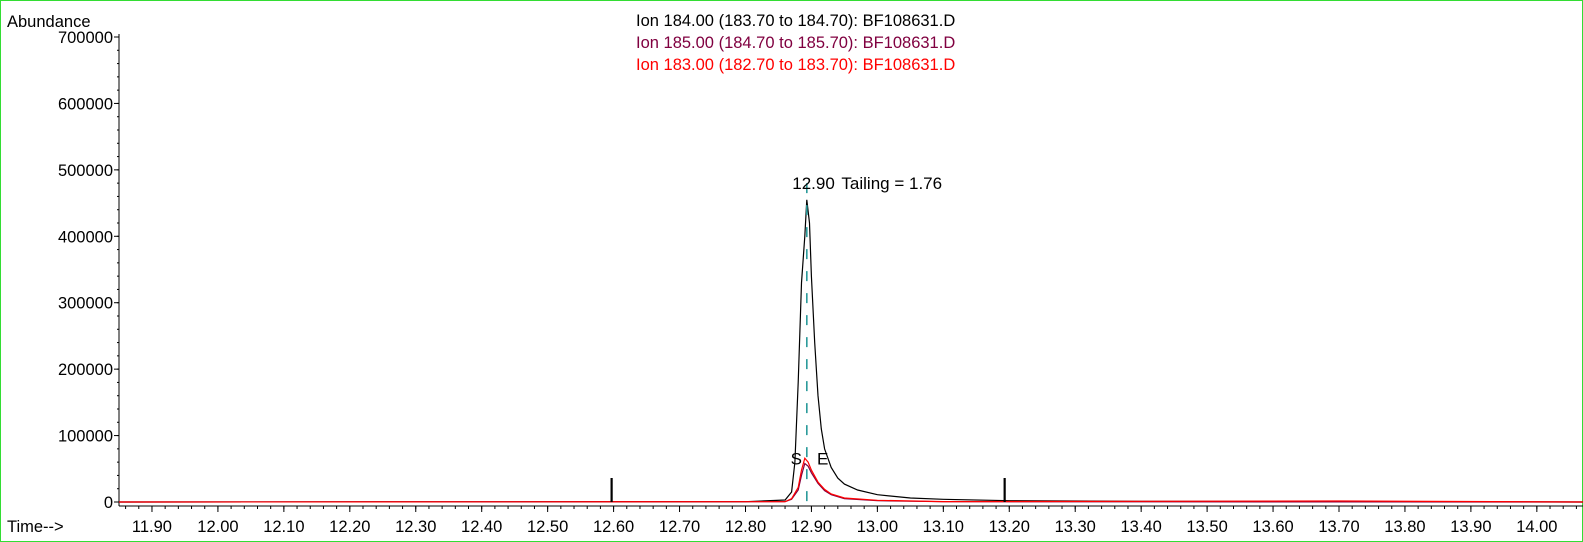  I want to click on x-tick-label: 12.80, so click(745, 527).